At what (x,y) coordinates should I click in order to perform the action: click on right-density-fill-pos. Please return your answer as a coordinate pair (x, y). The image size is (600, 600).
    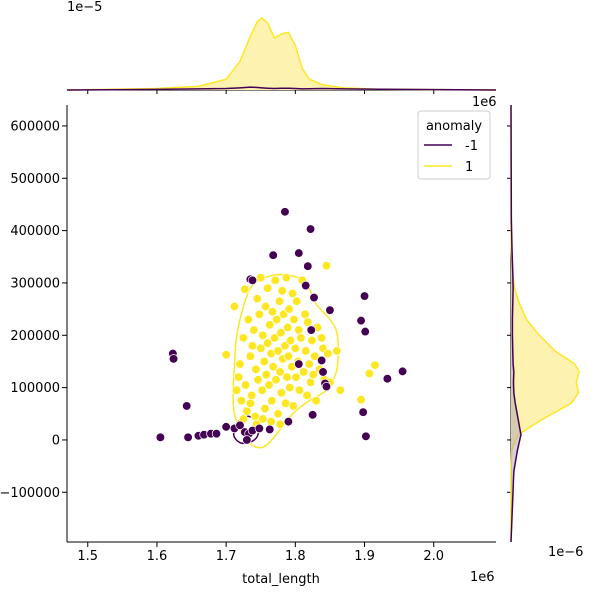
    Looking at the image, I should click on (545, 323).